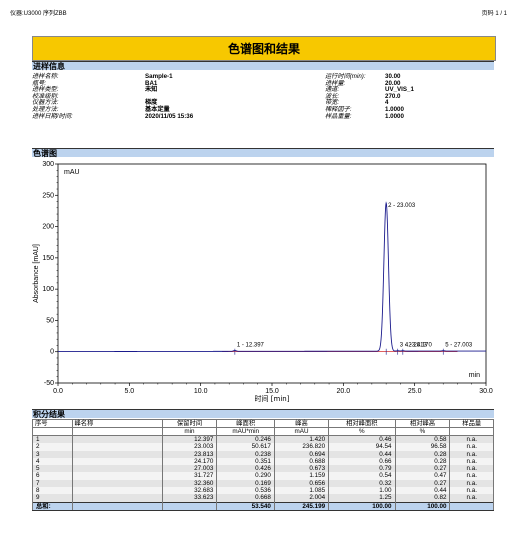 The image size is (517, 549). Describe the element at coordinates (36, 273) in the screenshot. I see `y-axis-title: Absorbance [mAU]` at that location.